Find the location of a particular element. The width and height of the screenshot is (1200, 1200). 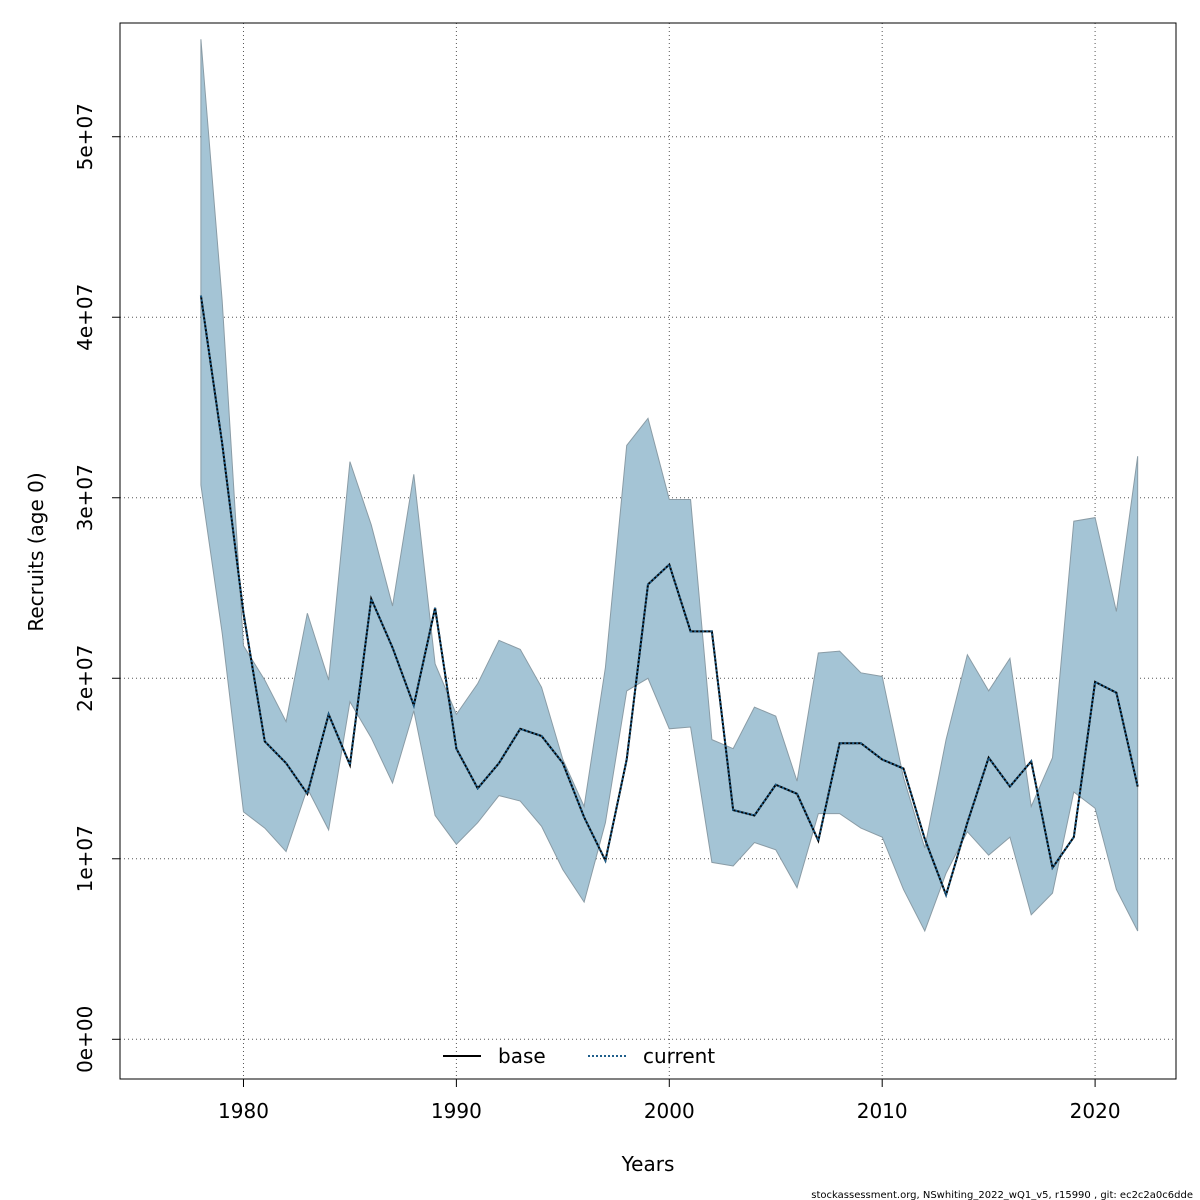

x-tick-label: 2000 is located at coordinates (669, 1111).